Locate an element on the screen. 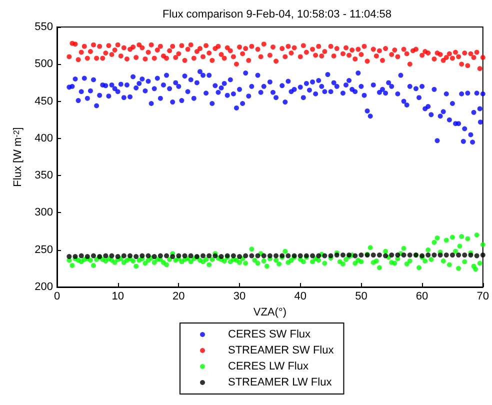 The width and height of the screenshot is (492, 405). y-tick-label: 400 is located at coordinates (43, 138).